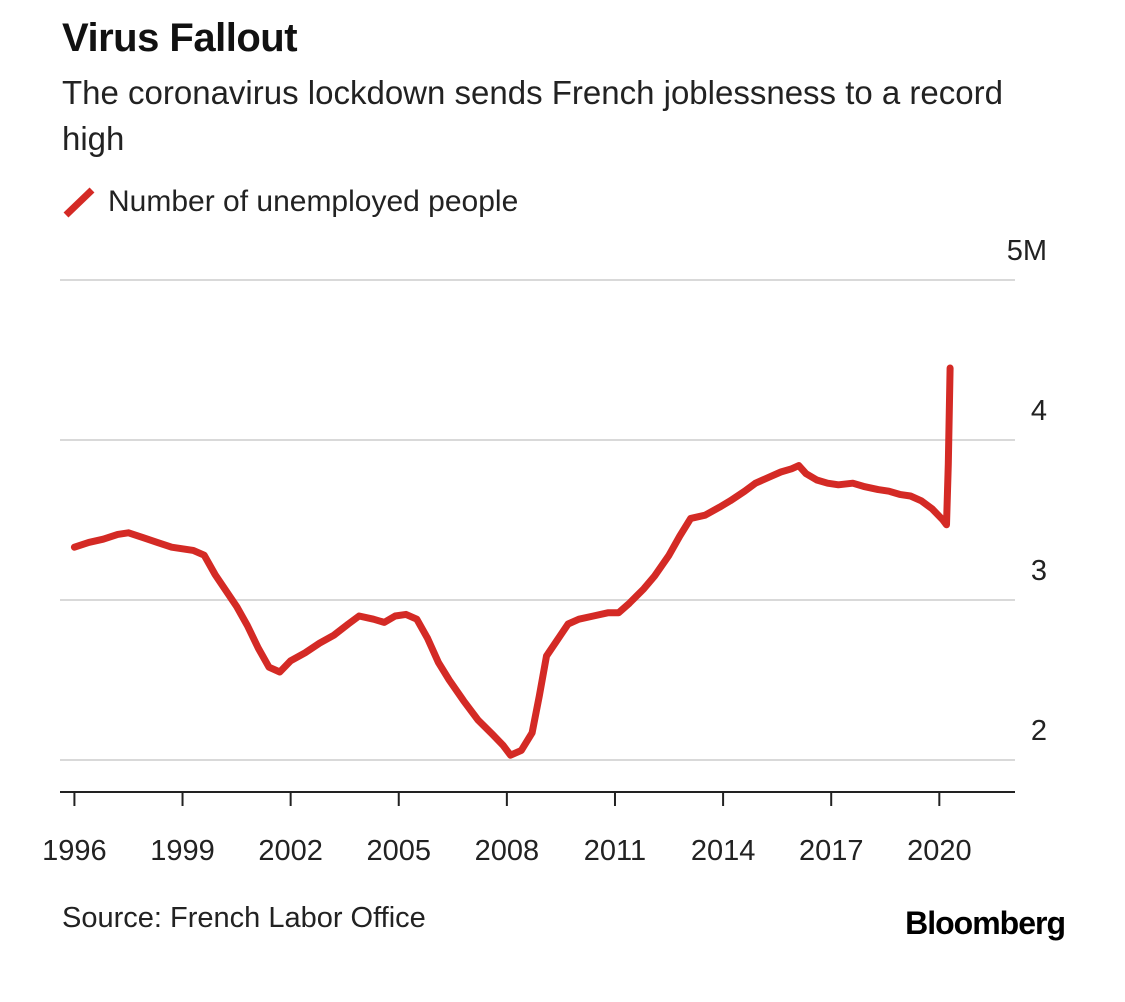 Image resolution: width=1125 pixels, height=1002 pixels. Describe the element at coordinates (290, 851) in the screenshot. I see `x-tick-label: 2002` at that location.